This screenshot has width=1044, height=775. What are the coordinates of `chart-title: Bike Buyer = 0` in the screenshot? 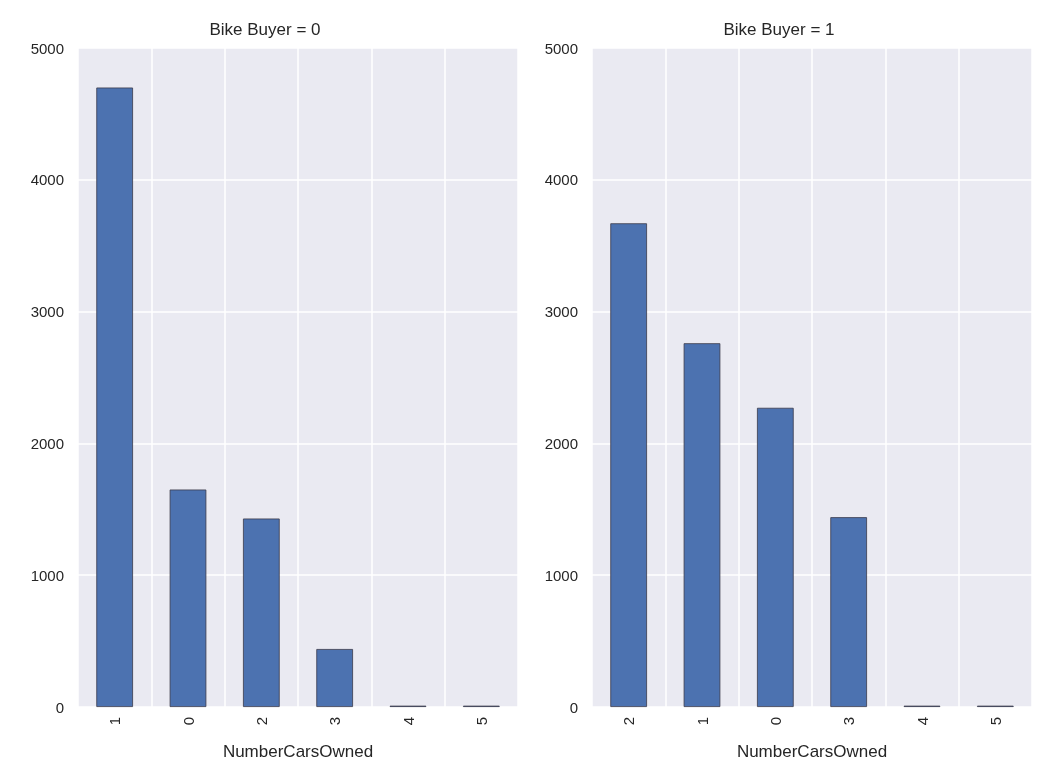 It's located at (265, 29).